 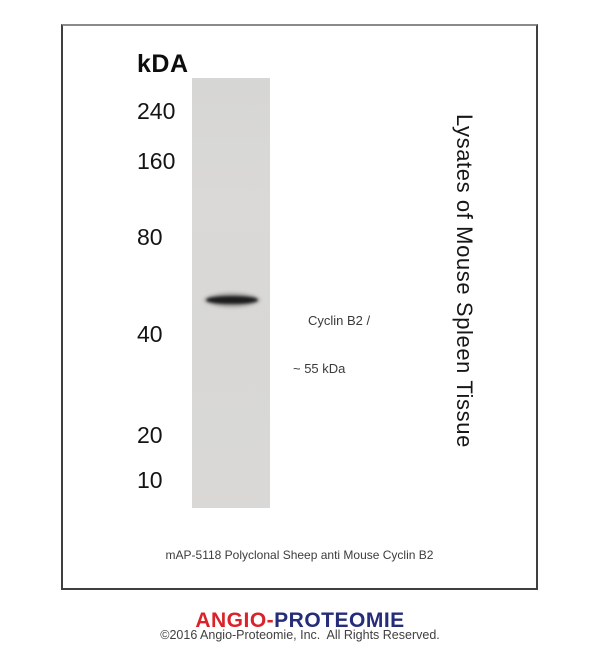 I want to click on mw-marker-20: 20, so click(x=150, y=435).